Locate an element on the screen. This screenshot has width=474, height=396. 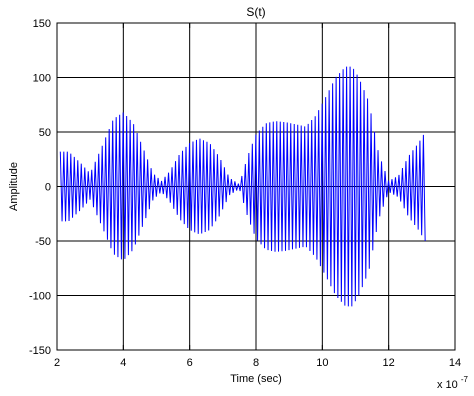
y-tick-label: -100 is located at coordinates (40, 297).